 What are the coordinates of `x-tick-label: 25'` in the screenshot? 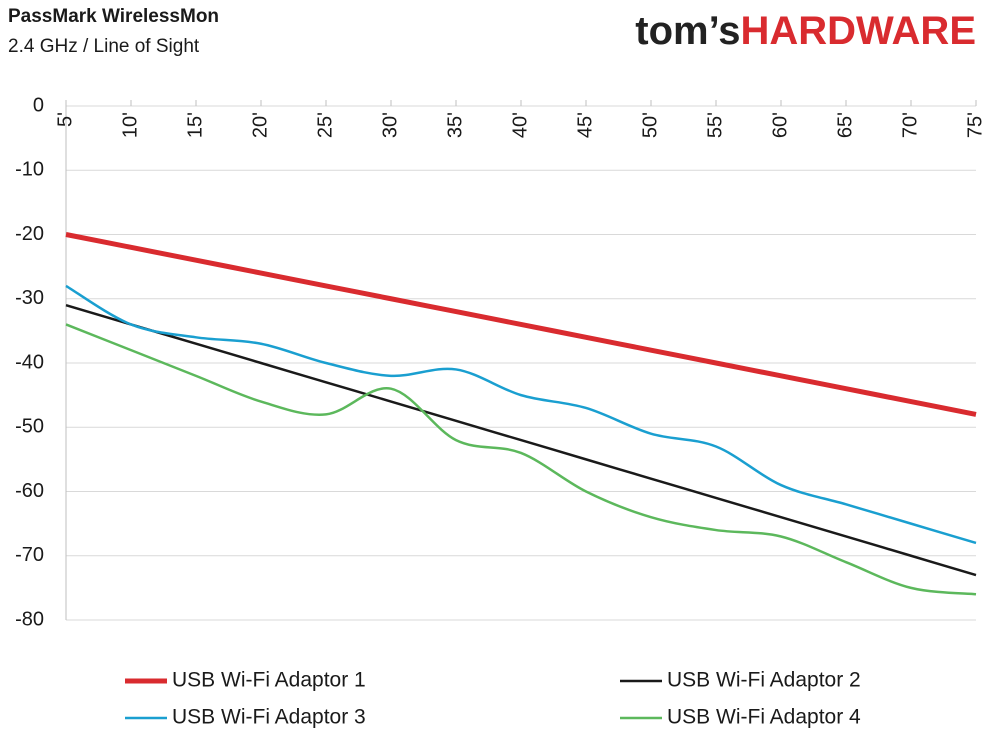 It's located at (325, 125).